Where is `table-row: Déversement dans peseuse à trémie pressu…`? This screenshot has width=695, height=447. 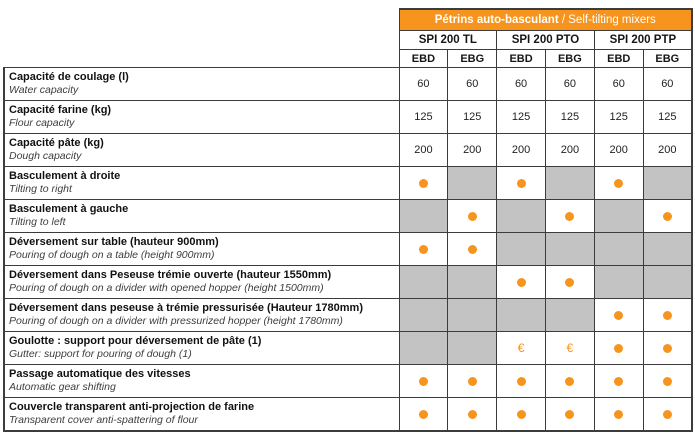
table-row: Déversement dans peseuse à trémie pressu… is located at coordinates (348, 315).